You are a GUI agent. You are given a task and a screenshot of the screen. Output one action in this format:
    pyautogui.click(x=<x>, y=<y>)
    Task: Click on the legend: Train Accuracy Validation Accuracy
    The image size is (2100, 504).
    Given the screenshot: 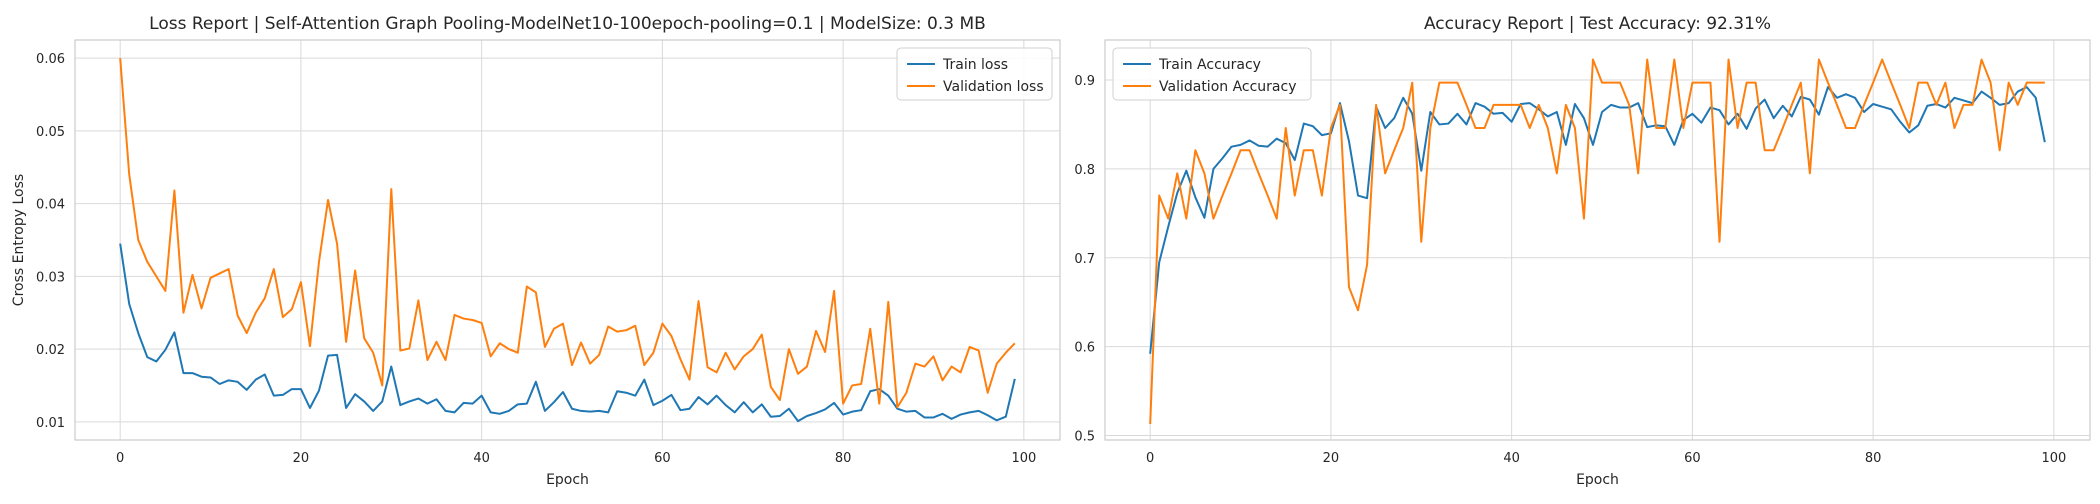 What is the action you would take?
    pyautogui.click(x=1212, y=74)
    